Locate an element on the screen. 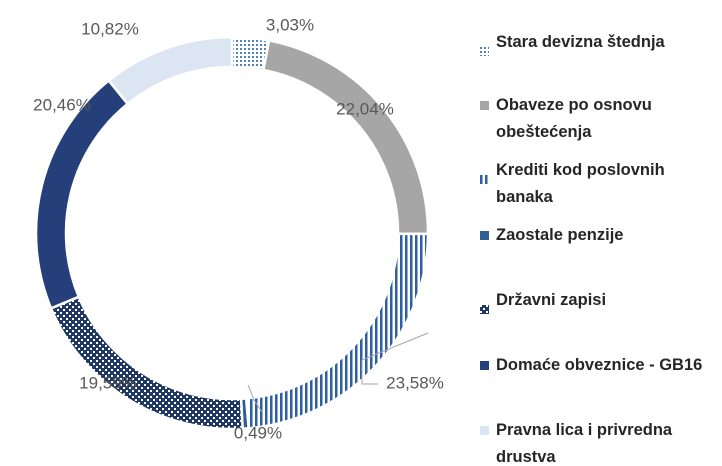 This screenshot has height=466, width=722. legend-item: Stara devizna štednja is located at coordinates (600, 42).